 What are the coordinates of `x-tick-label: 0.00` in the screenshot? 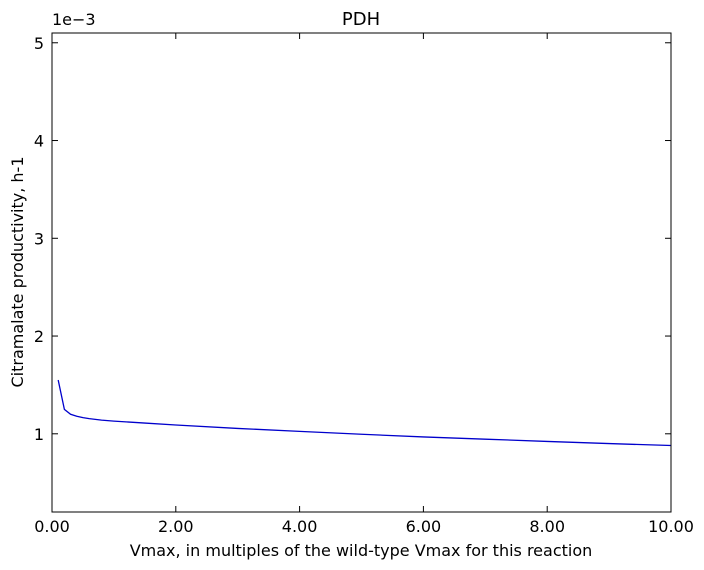 It's located at (52, 526).